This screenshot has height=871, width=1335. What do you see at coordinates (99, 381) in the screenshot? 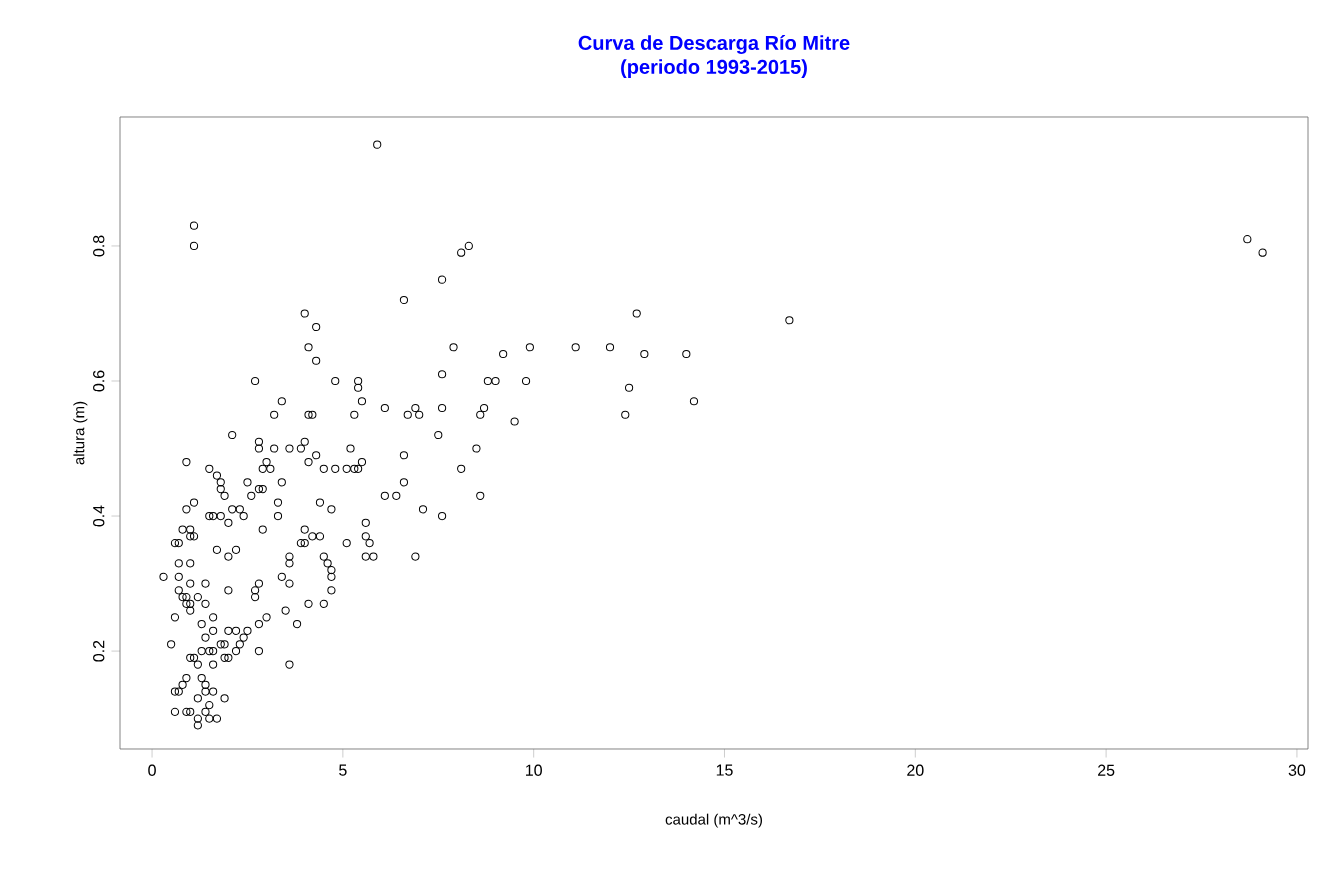
I see `y-tick-label: 0.6` at bounding box center [99, 381].